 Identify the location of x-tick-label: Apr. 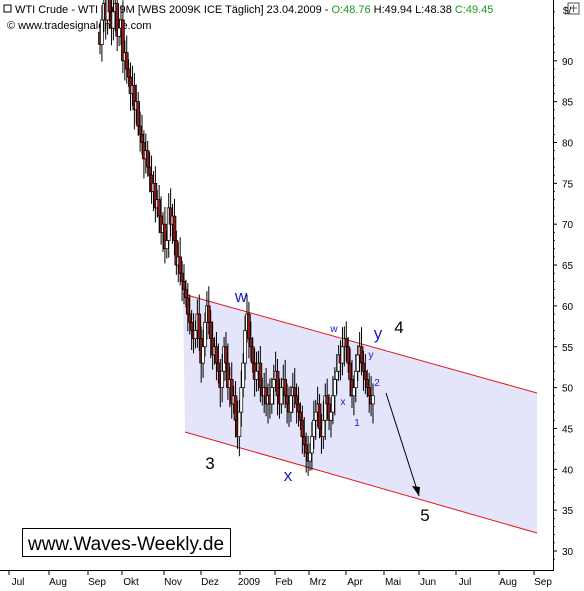
(355, 582).